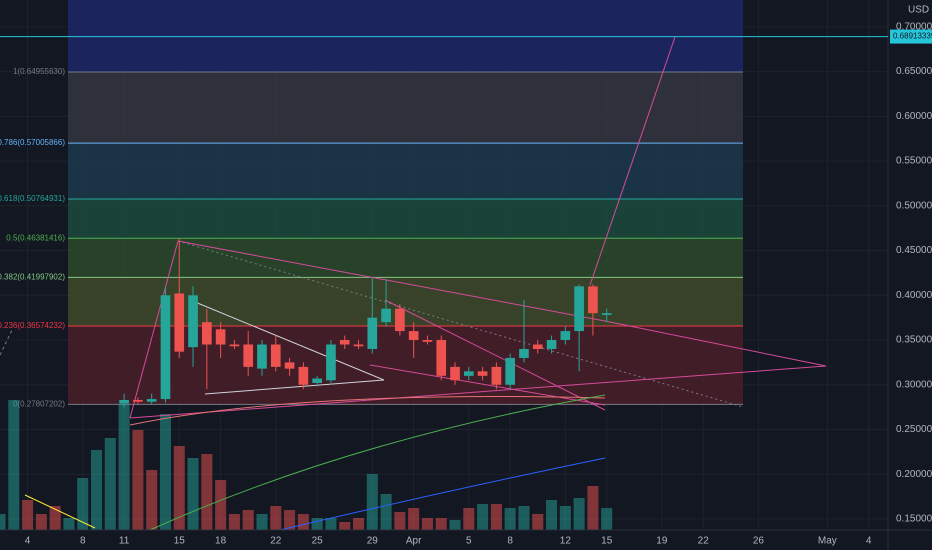  What do you see at coordinates (442, 494) in the screenshot?
I see `ma-blue` at bounding box center [442, 494].